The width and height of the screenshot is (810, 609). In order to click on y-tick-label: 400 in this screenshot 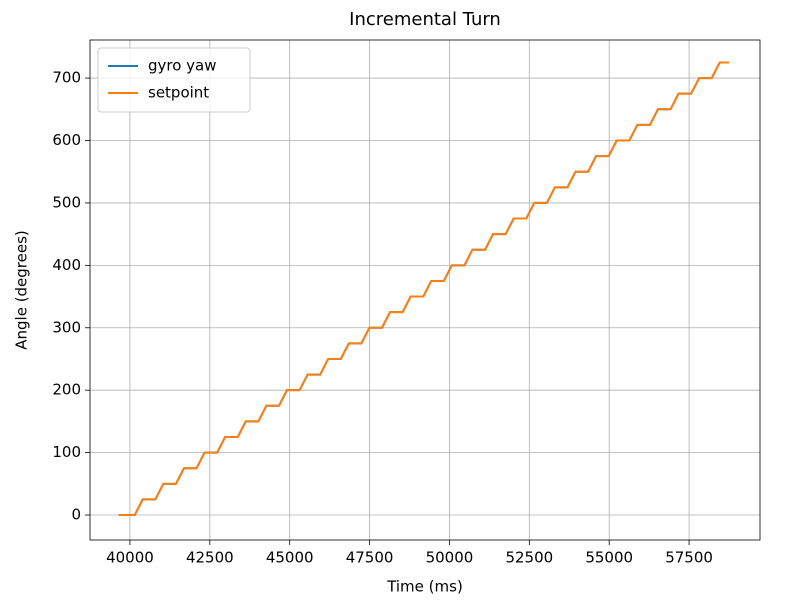, I will do `click(66, 265)`.